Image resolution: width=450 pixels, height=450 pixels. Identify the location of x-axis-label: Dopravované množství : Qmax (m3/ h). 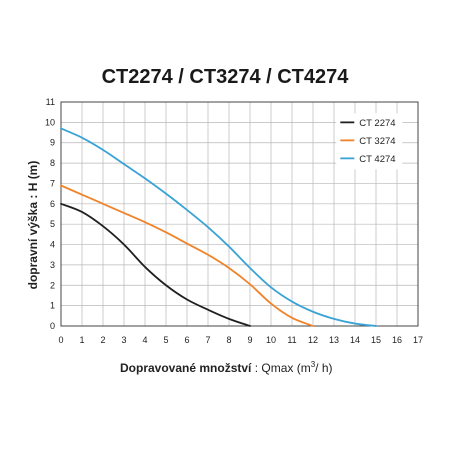
(226, 367).